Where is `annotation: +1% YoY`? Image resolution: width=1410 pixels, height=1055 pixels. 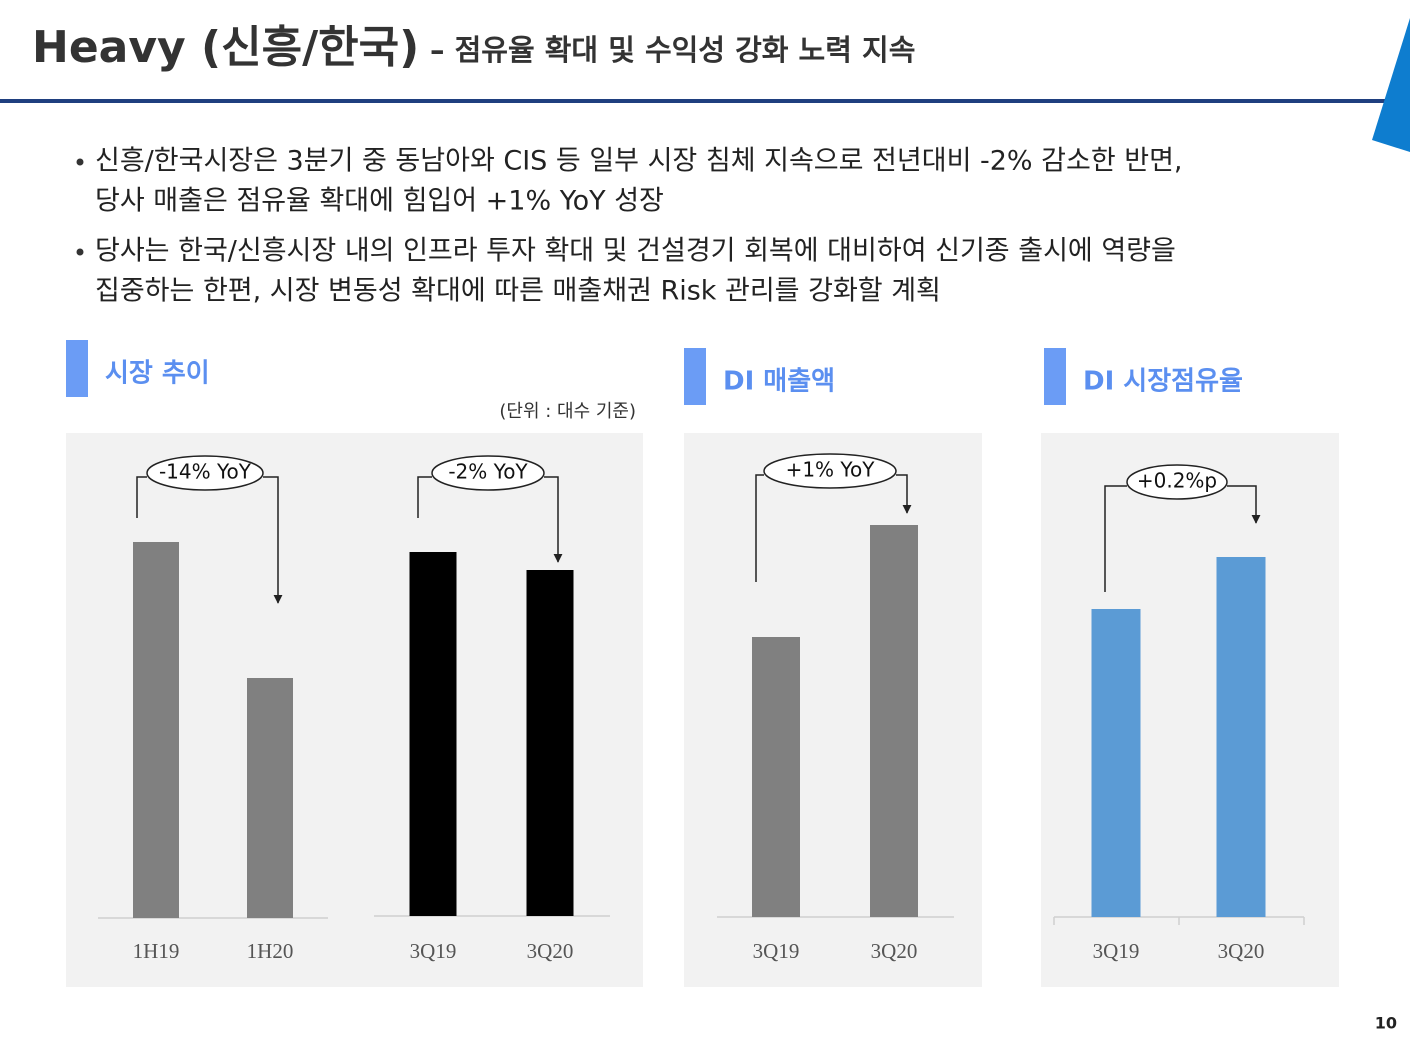
annotation: +1% YoY is located at coordinates (831, 470).